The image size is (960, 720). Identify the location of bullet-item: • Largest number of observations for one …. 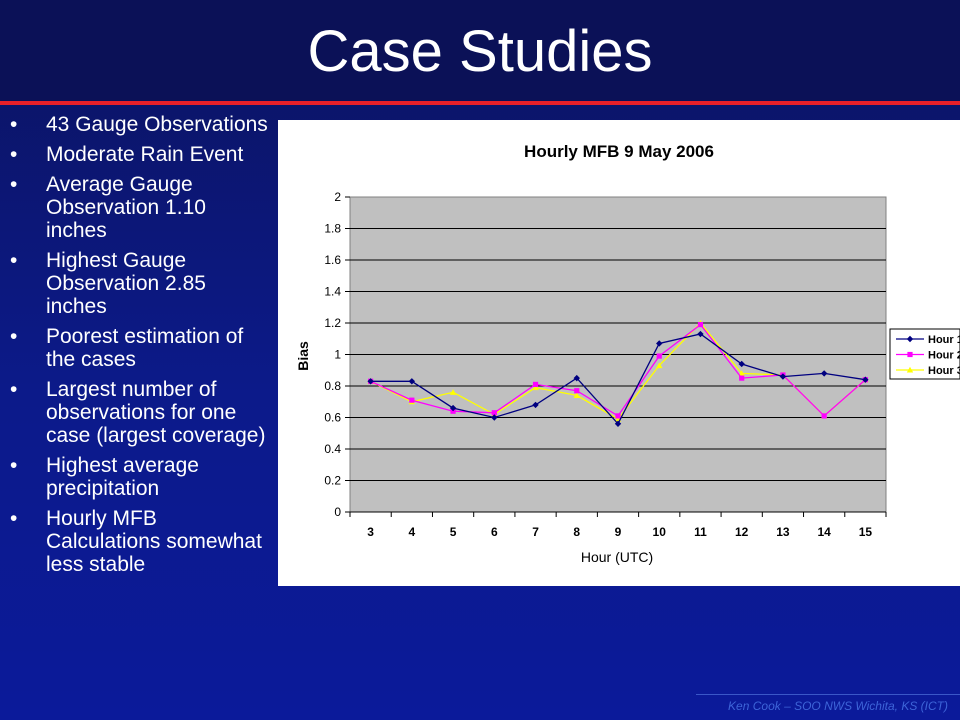
(135, 412).